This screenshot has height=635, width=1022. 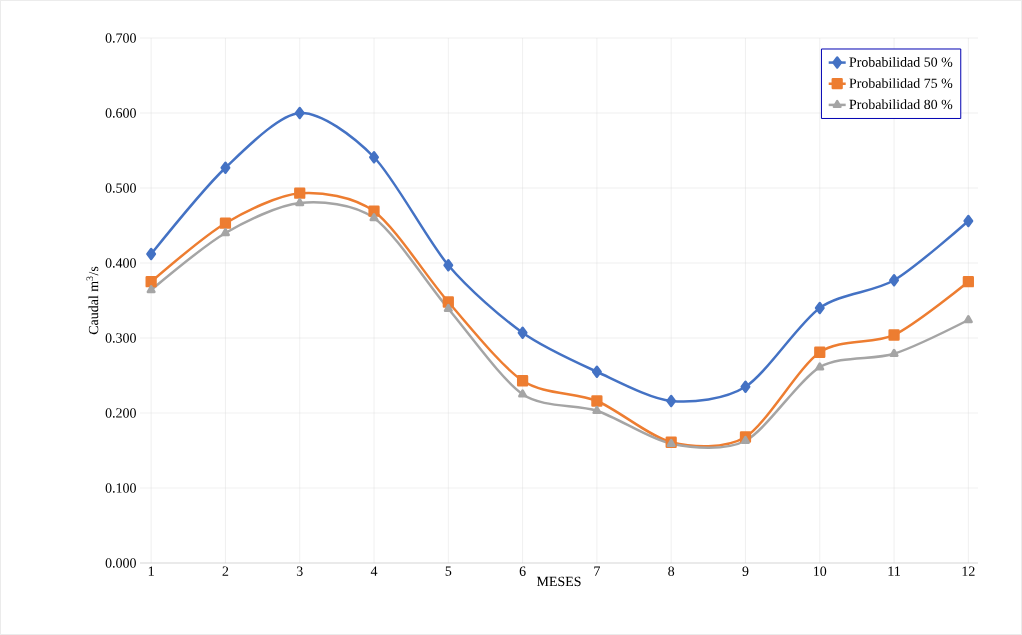 I want to click on x-tick-label: 4, so click(x=374, y=571).